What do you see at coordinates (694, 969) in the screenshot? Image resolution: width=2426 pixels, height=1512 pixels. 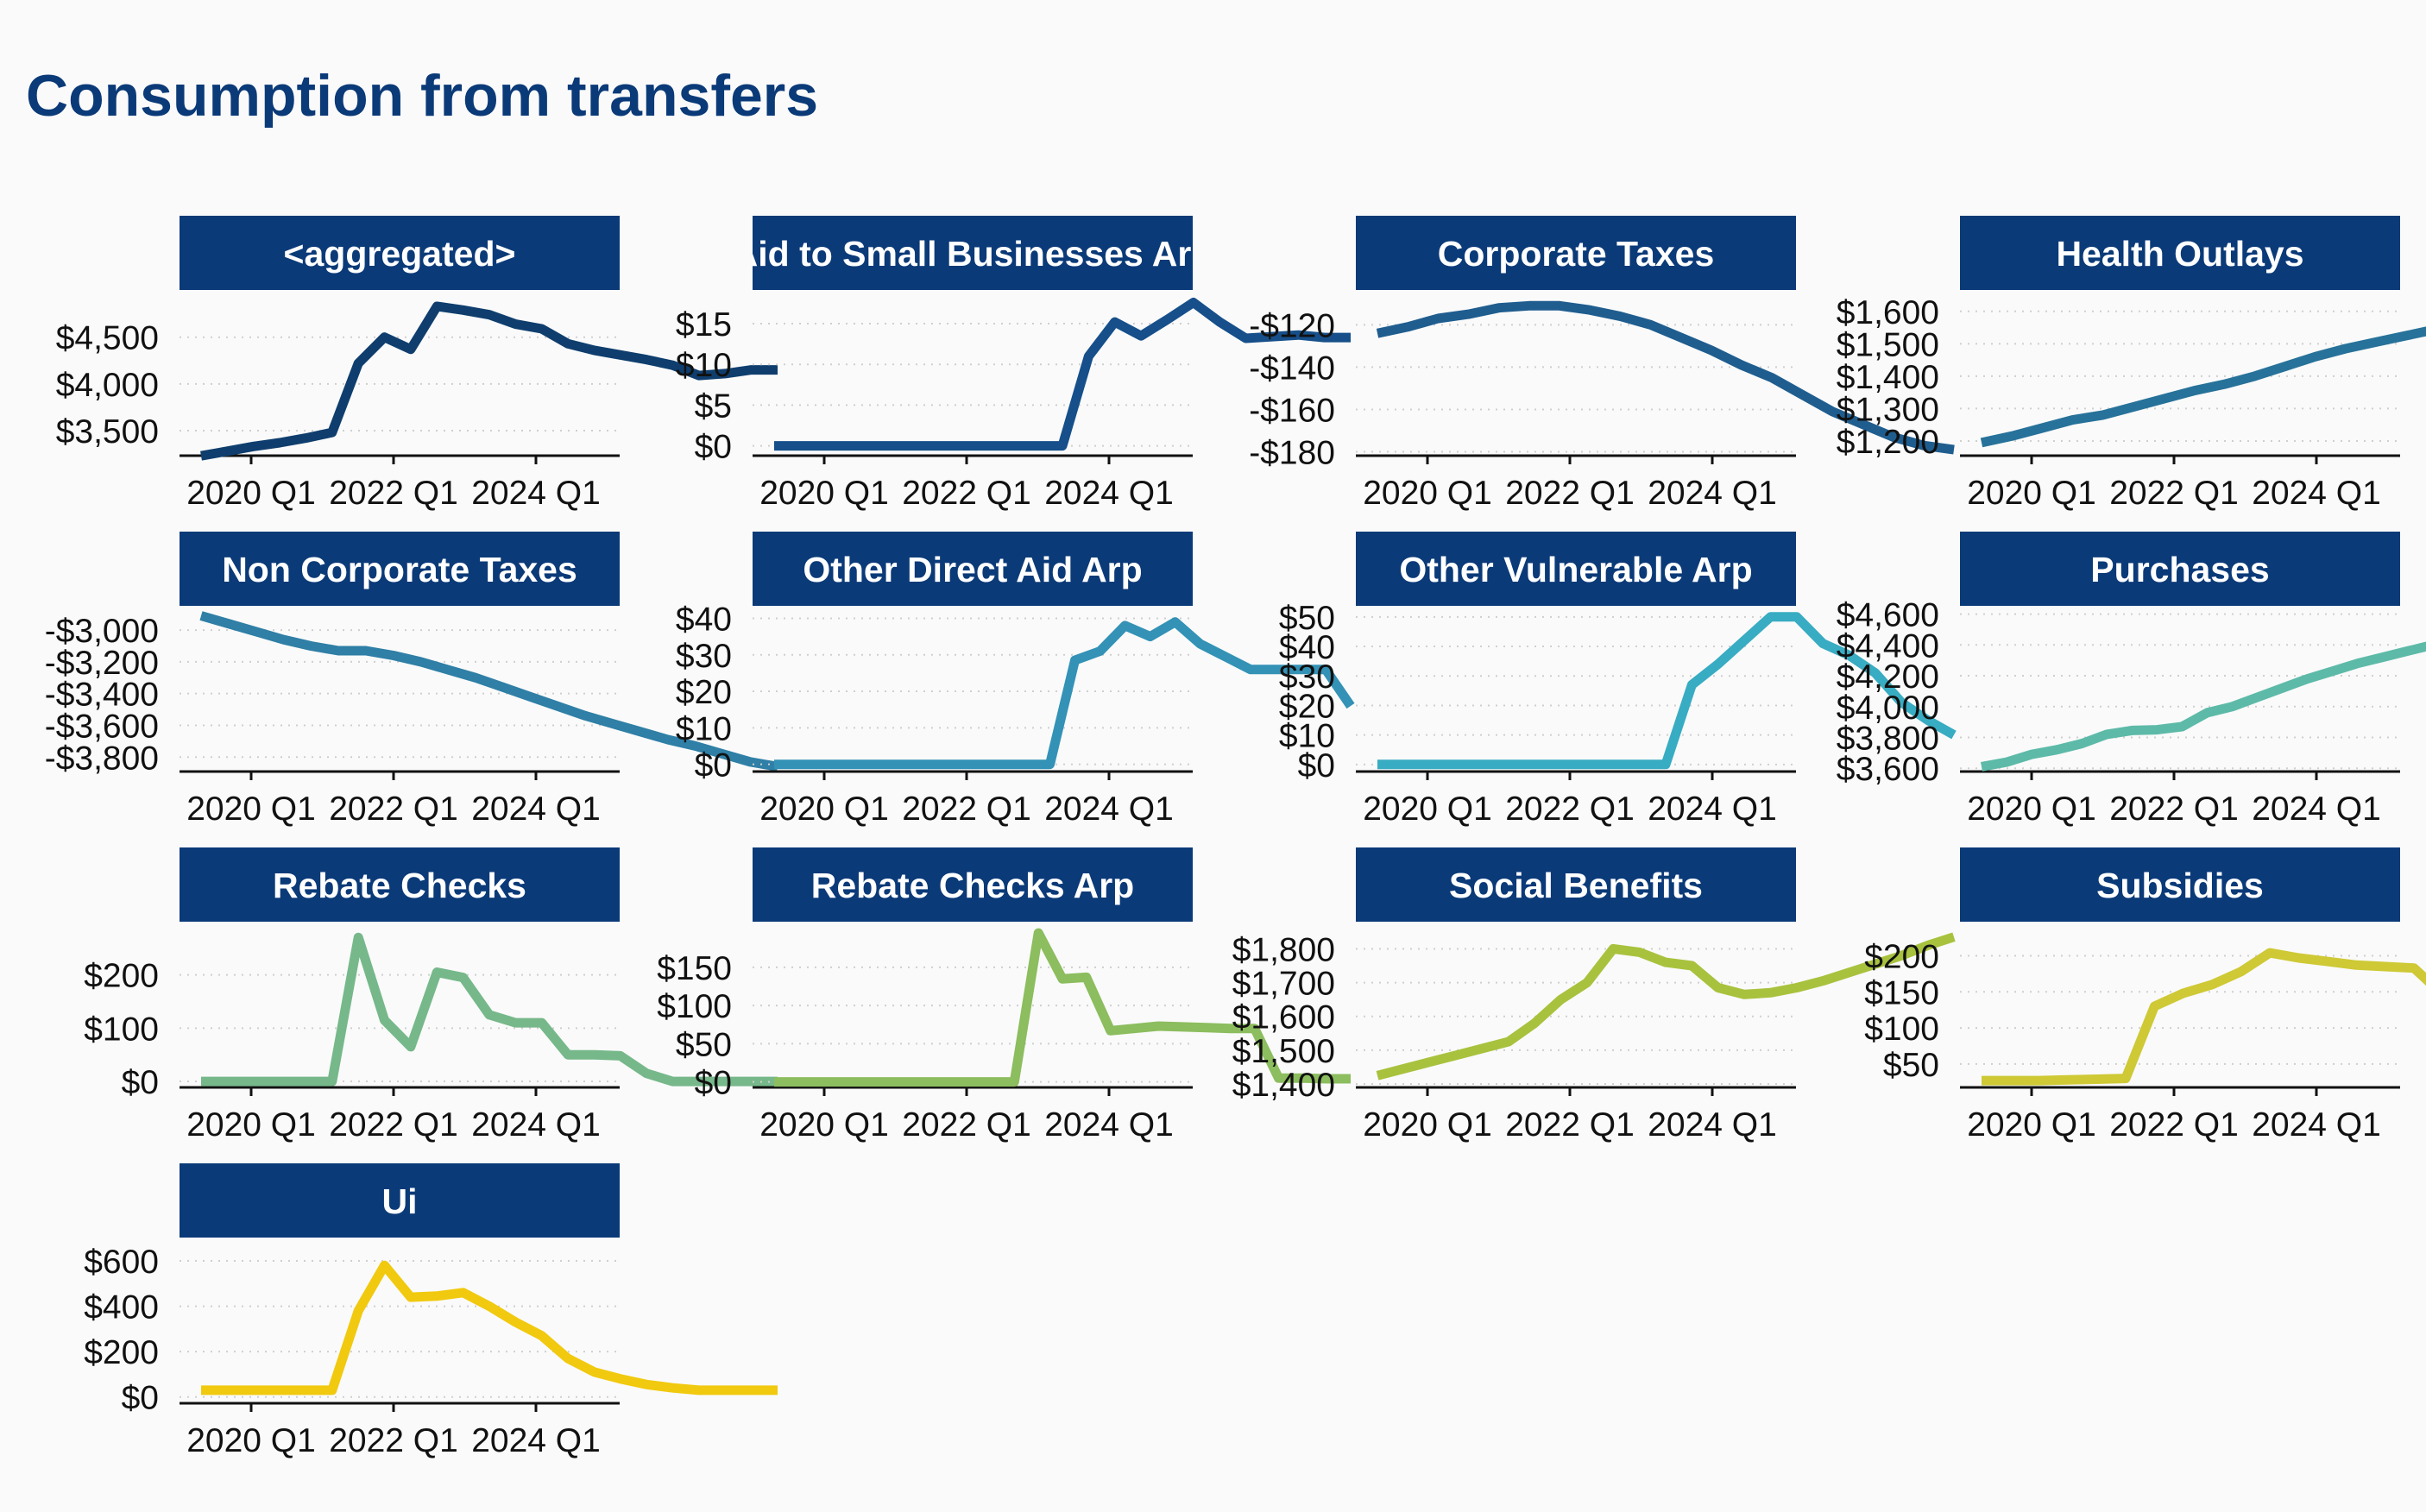 I see `y-tick-label: $150` at bounding box center [694, 969].